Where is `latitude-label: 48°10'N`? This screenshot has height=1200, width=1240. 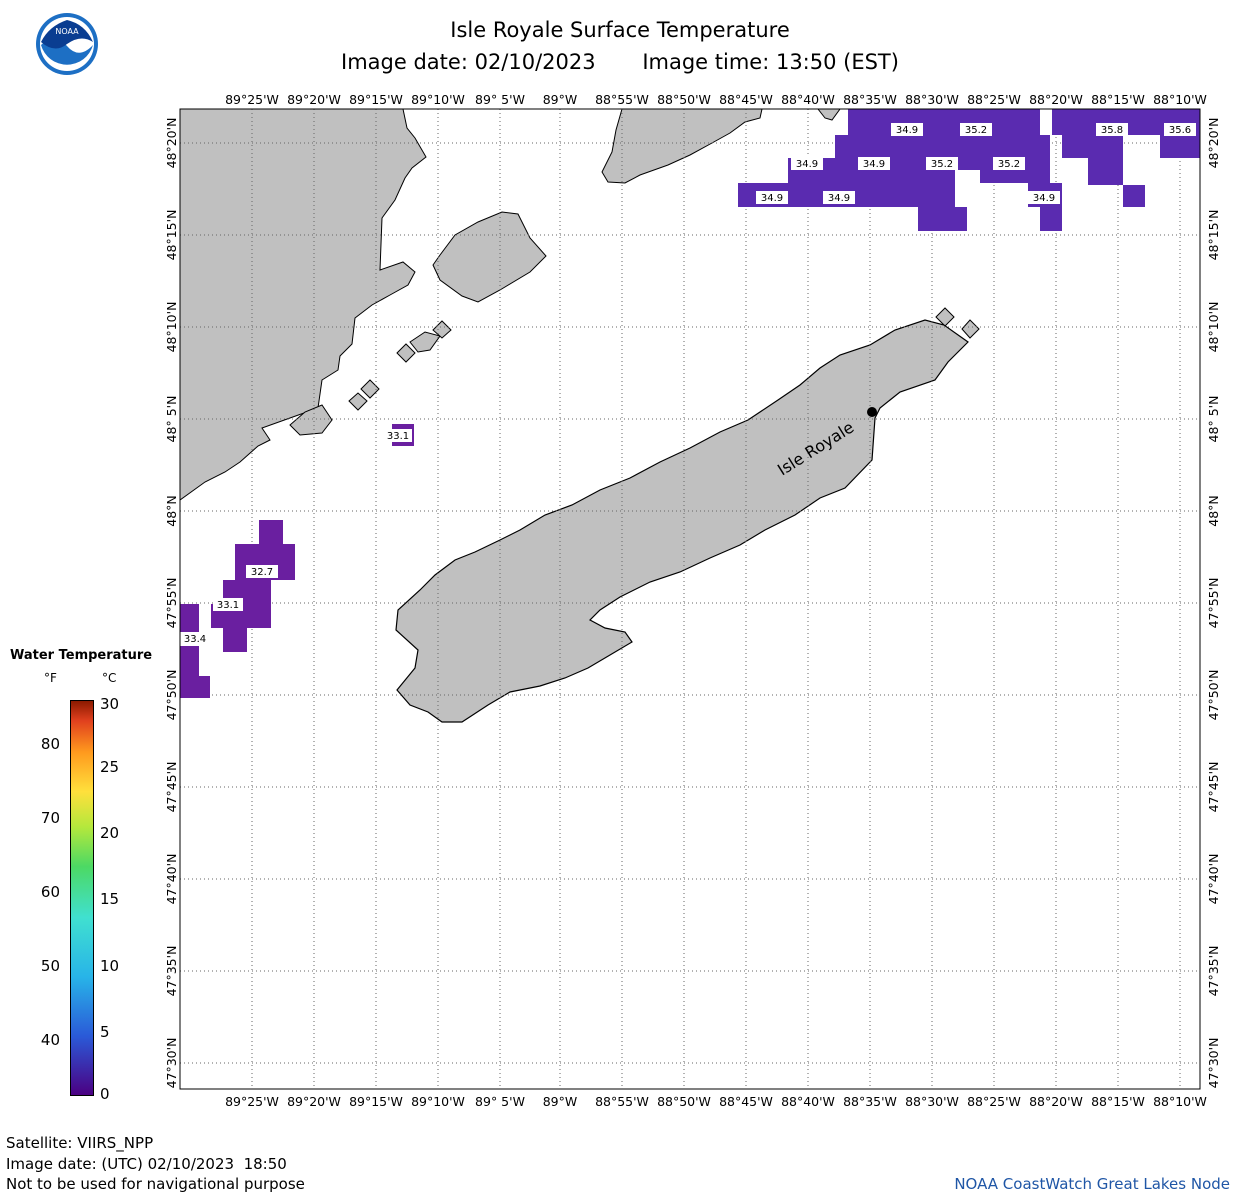 latitude-label: 48°10'N is located at coordinates (1213, 327).